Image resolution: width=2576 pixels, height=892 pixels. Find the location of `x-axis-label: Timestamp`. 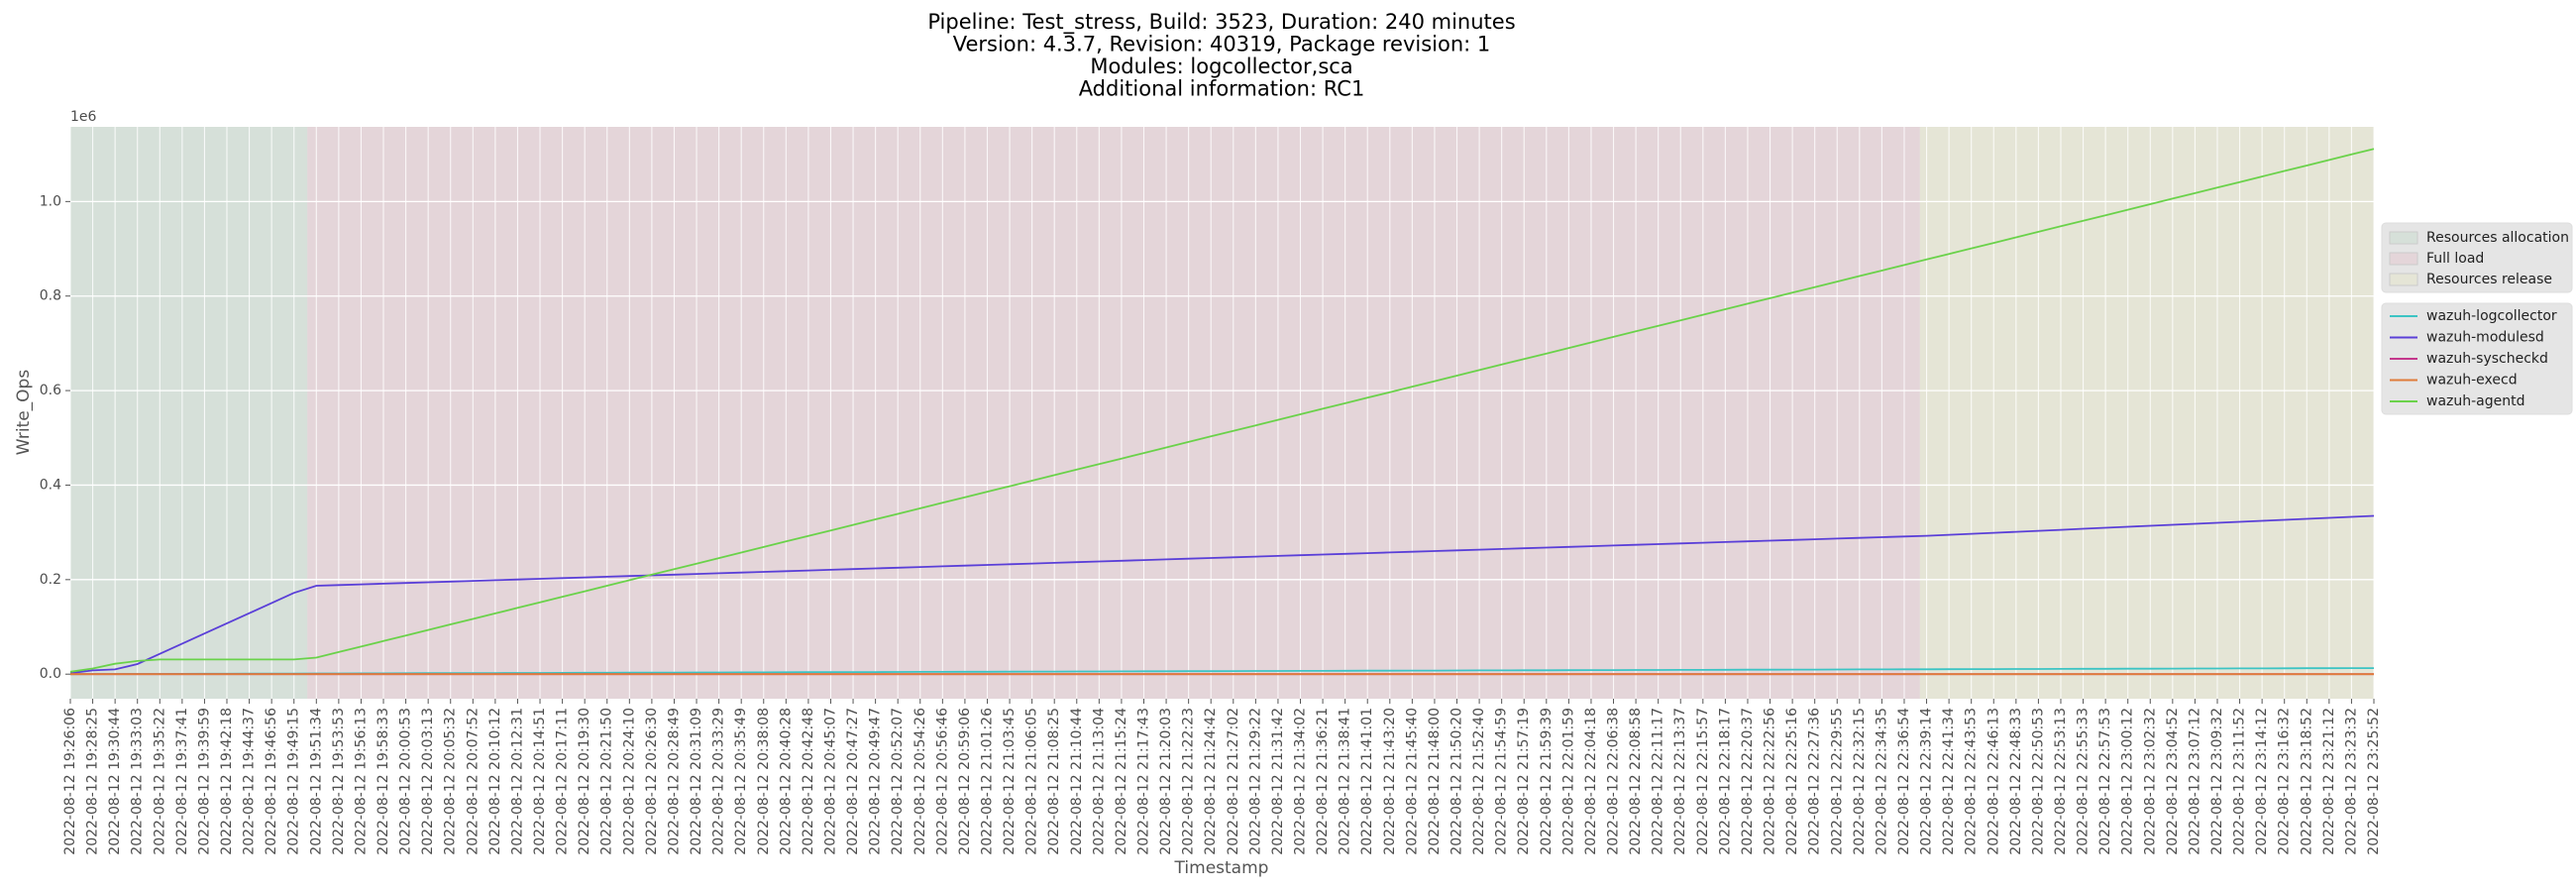

x-axis-label: Timestamp is located at coordinates (1221, 868).